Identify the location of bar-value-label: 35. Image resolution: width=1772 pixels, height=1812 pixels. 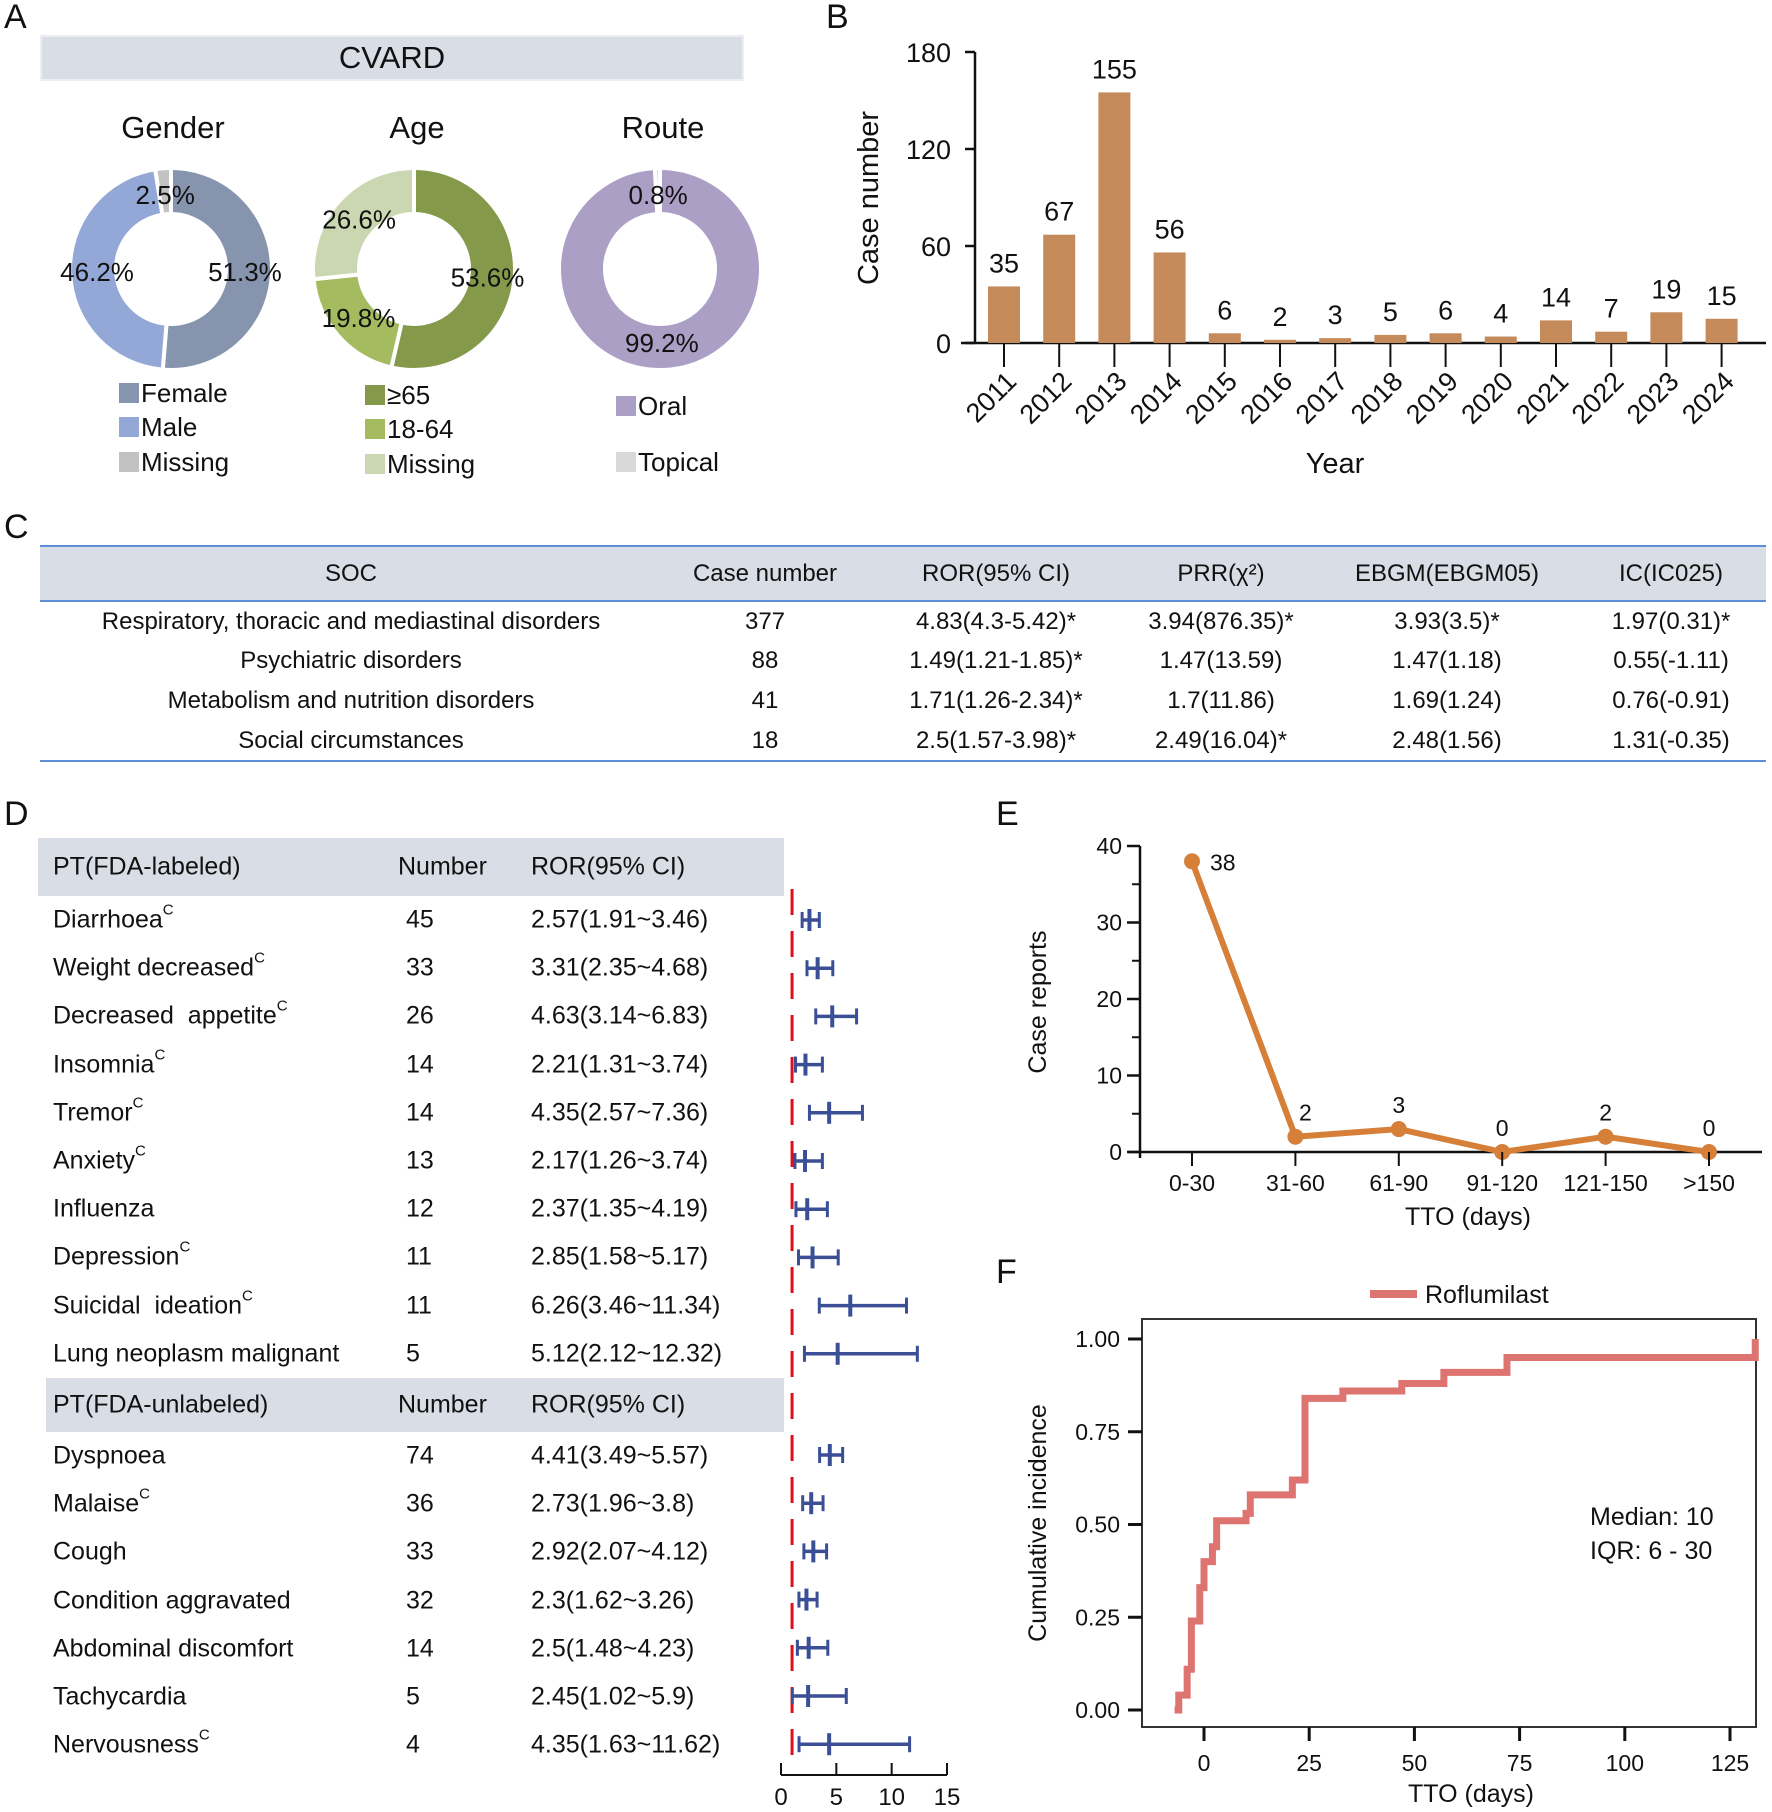
(1004, 263).